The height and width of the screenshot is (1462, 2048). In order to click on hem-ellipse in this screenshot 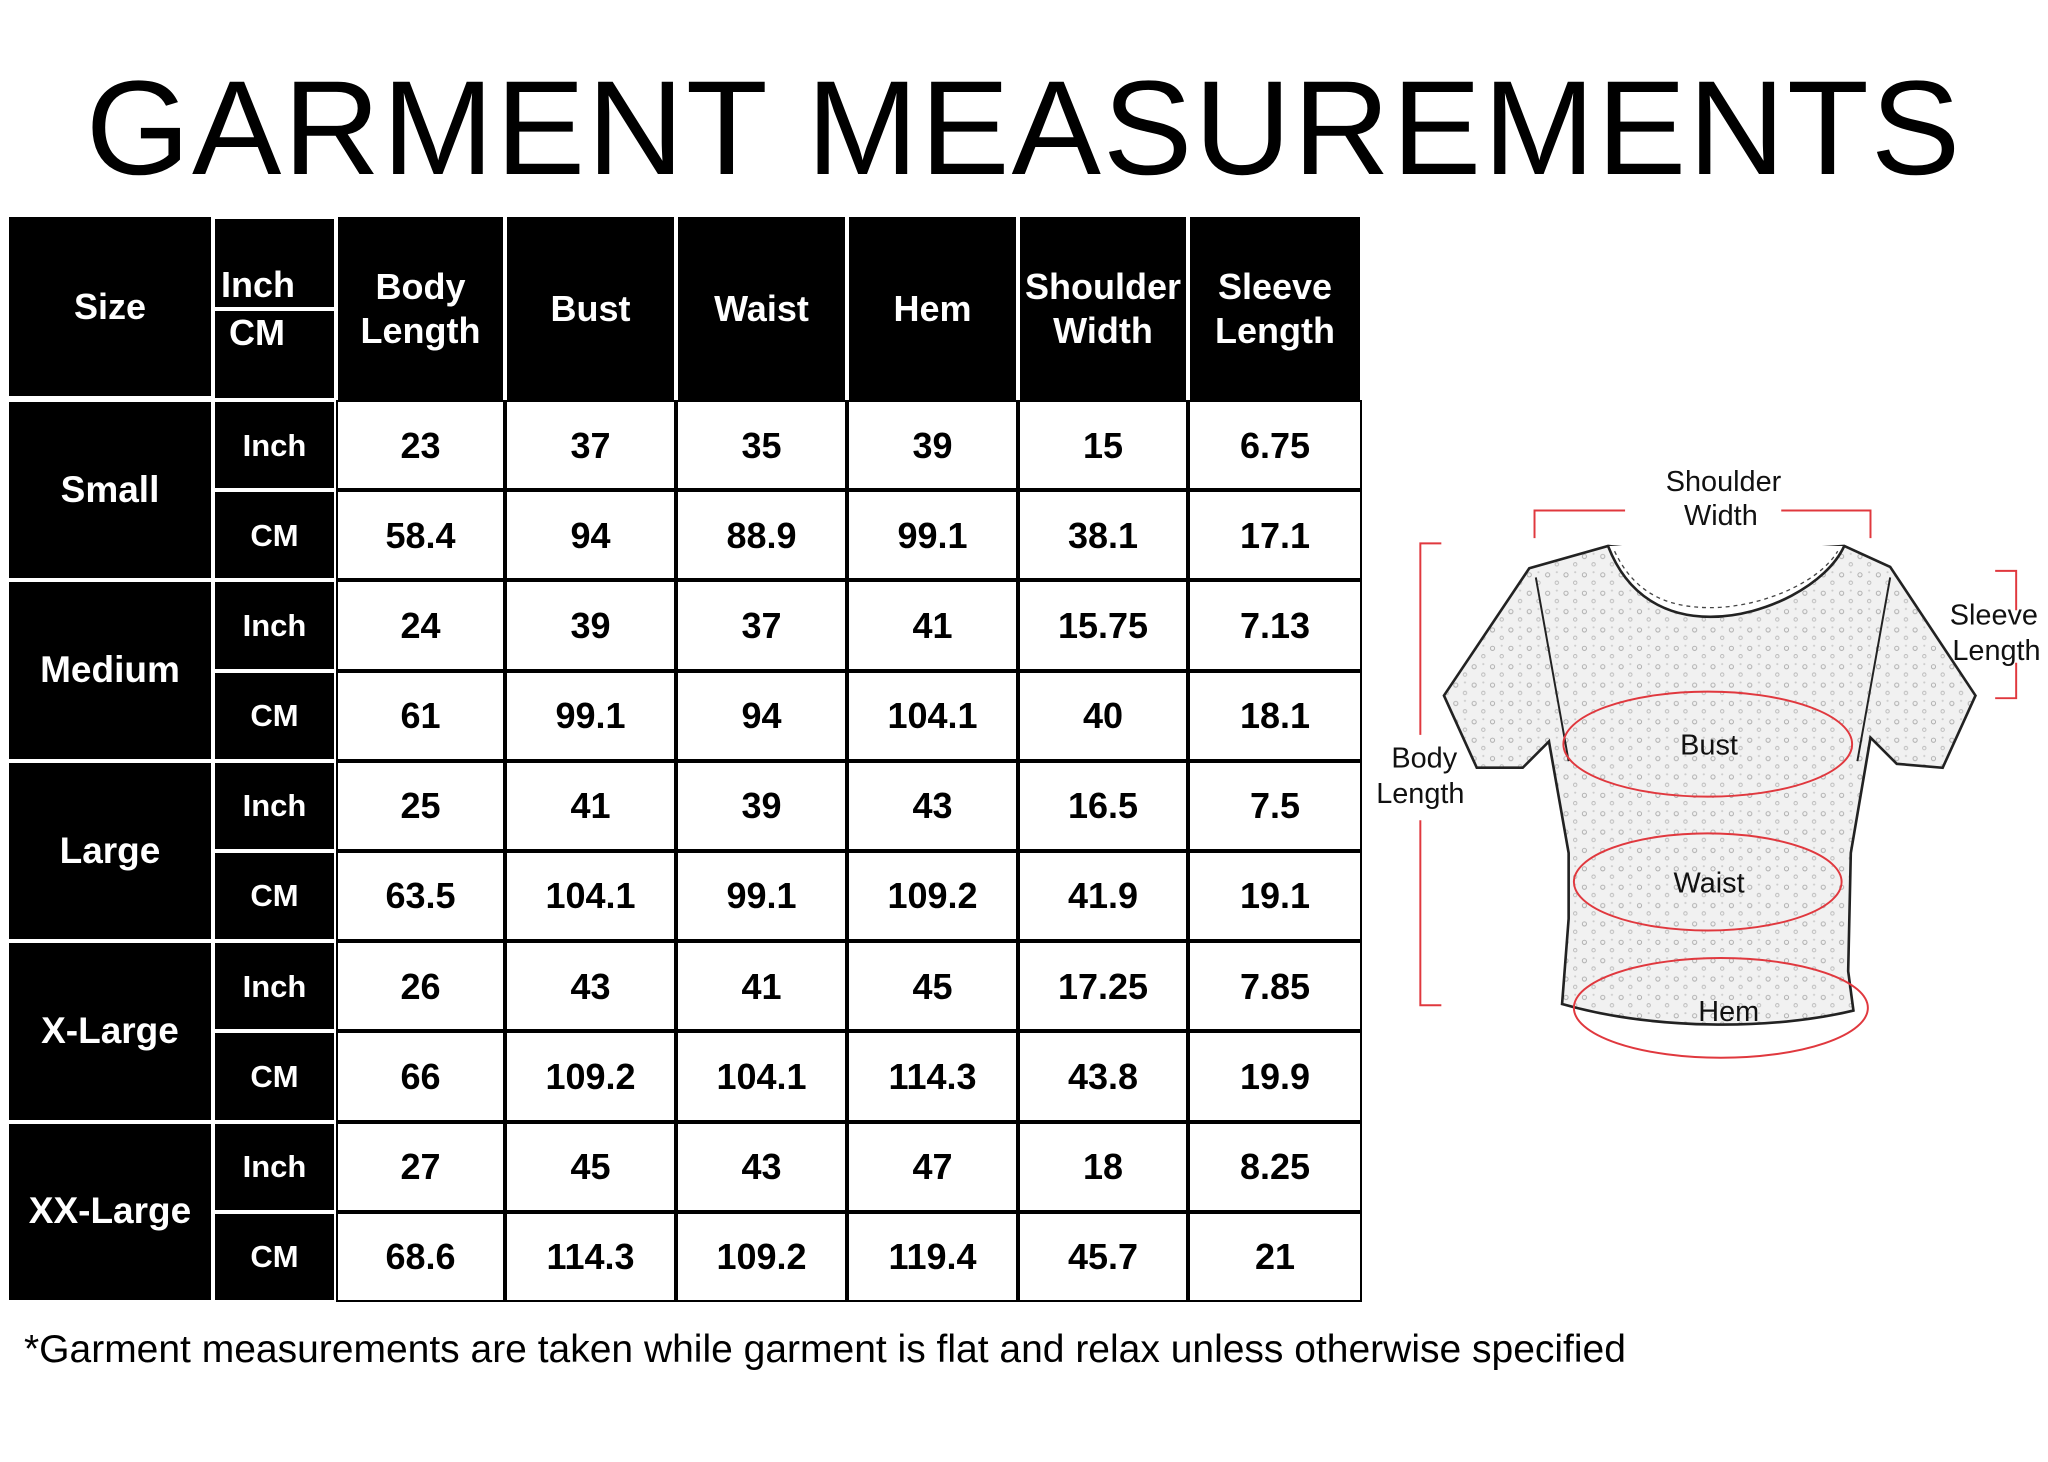, I will do `click(1720, 1008)`.